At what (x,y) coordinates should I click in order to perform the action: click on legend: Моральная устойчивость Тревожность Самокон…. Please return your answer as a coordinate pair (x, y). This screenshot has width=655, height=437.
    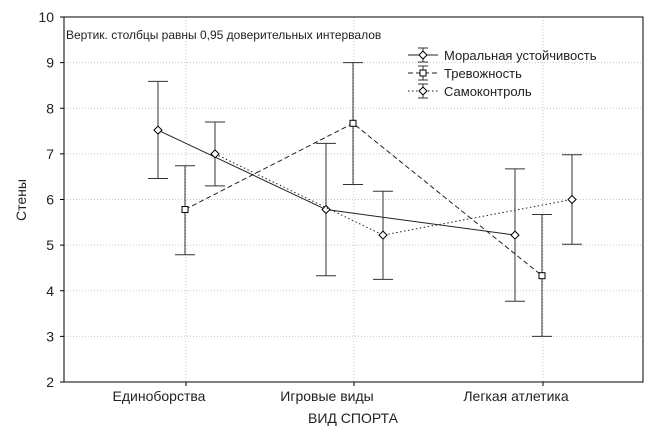
    Looking at the image, I should click on (502, 73).